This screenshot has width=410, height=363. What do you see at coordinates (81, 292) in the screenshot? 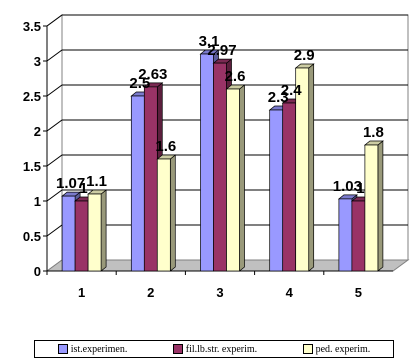
I see `x-tick-label: 1` at bounding box center [81, 292].